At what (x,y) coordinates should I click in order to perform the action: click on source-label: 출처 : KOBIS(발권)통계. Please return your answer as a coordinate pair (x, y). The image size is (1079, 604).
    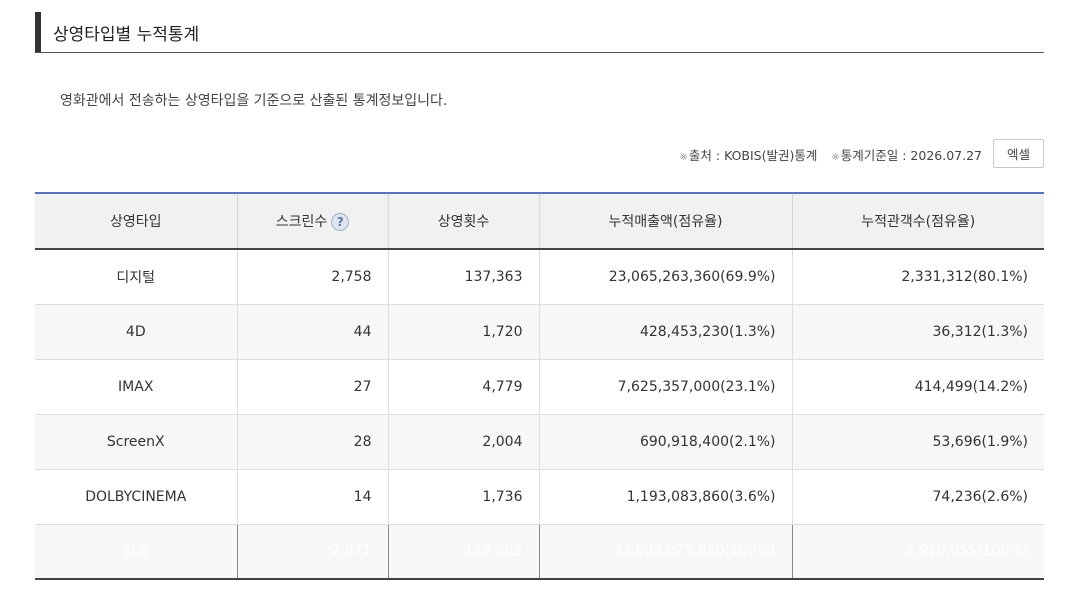
    Looking at the image, I should click on (753, 155).